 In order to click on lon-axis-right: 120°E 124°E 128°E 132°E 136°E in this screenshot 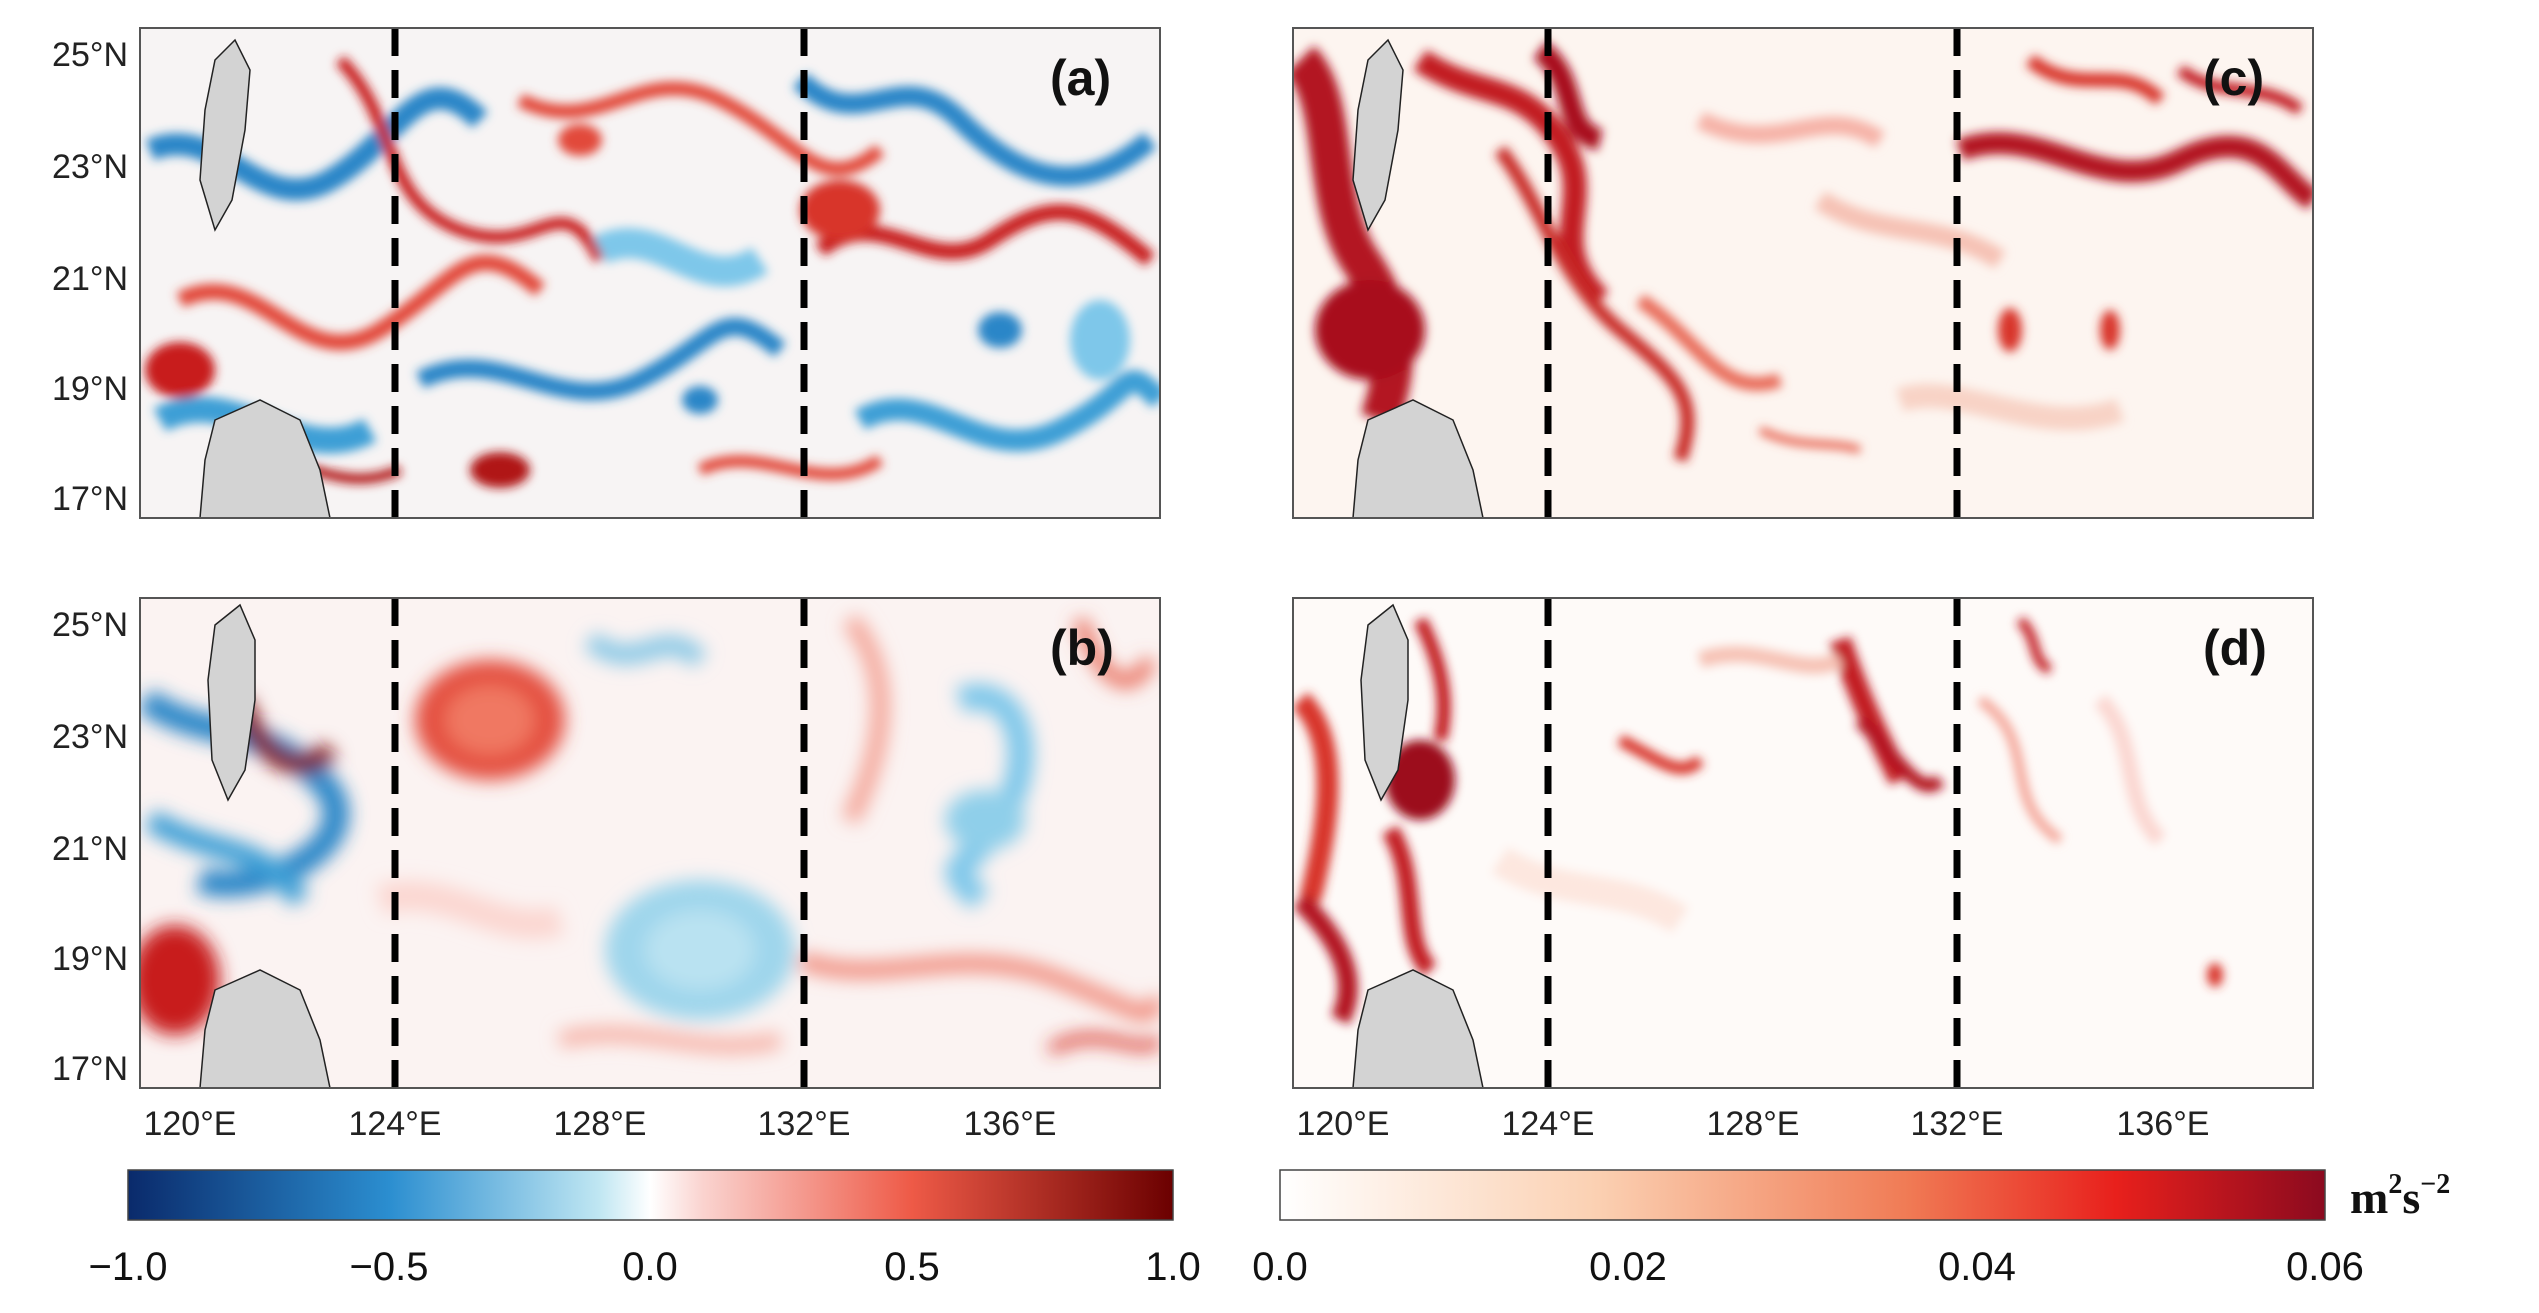, I will do `click(1752, 1124)`.